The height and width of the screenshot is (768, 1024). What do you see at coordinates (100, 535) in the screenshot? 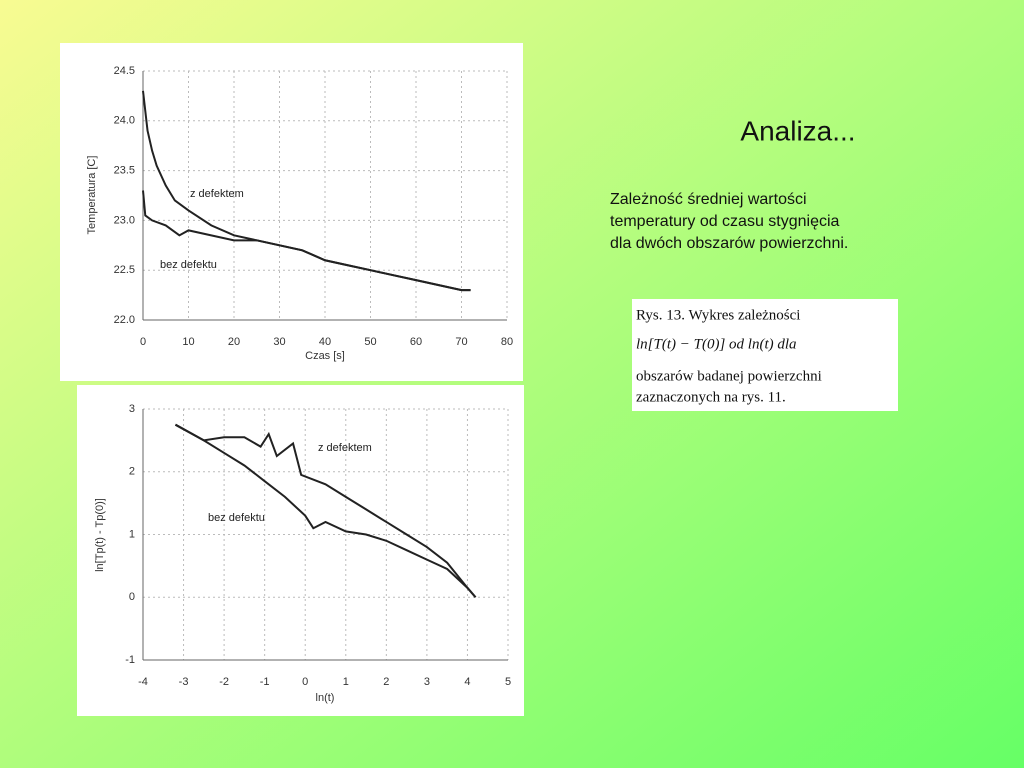
I see `y-axis-label: ln[Tp(t) - Tp(0)]` at bounding box center [100, 535].